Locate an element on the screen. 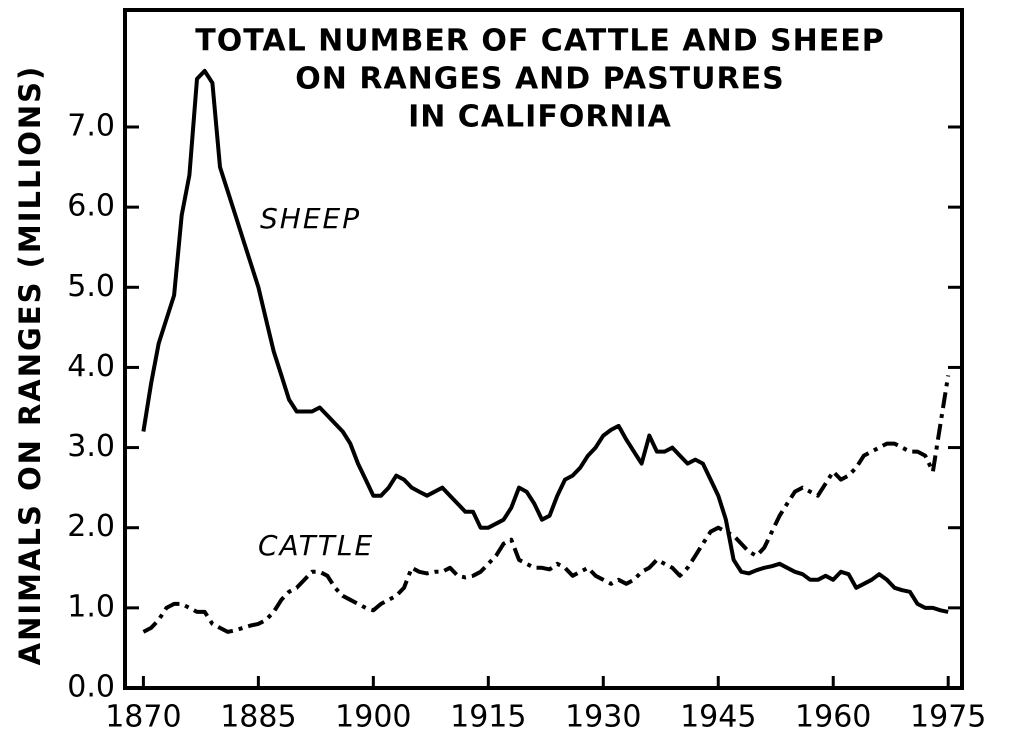  x-tick-label: 1885 is located at coordinates (258, 717).